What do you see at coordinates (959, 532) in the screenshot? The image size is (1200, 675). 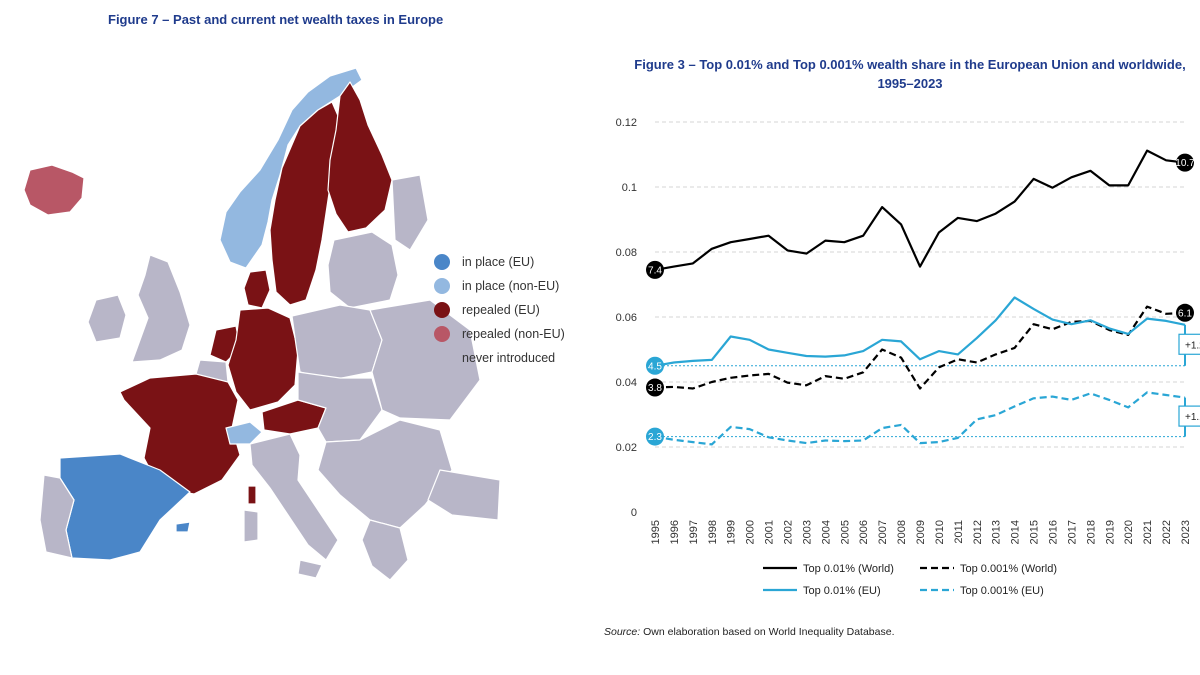 I see `x-tick-label: 2011` at bounding box center [959, 532].